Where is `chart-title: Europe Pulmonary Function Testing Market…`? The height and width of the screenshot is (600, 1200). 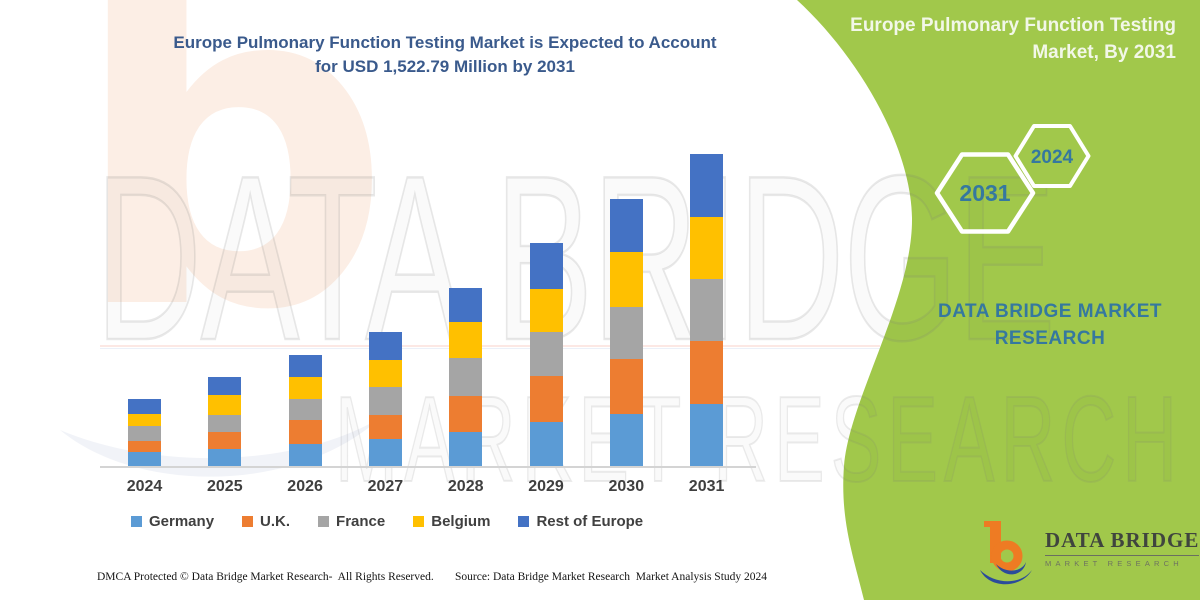 chart-title: Europe Pulmonary Function Testing Market… is located at coordinates (445, 55).